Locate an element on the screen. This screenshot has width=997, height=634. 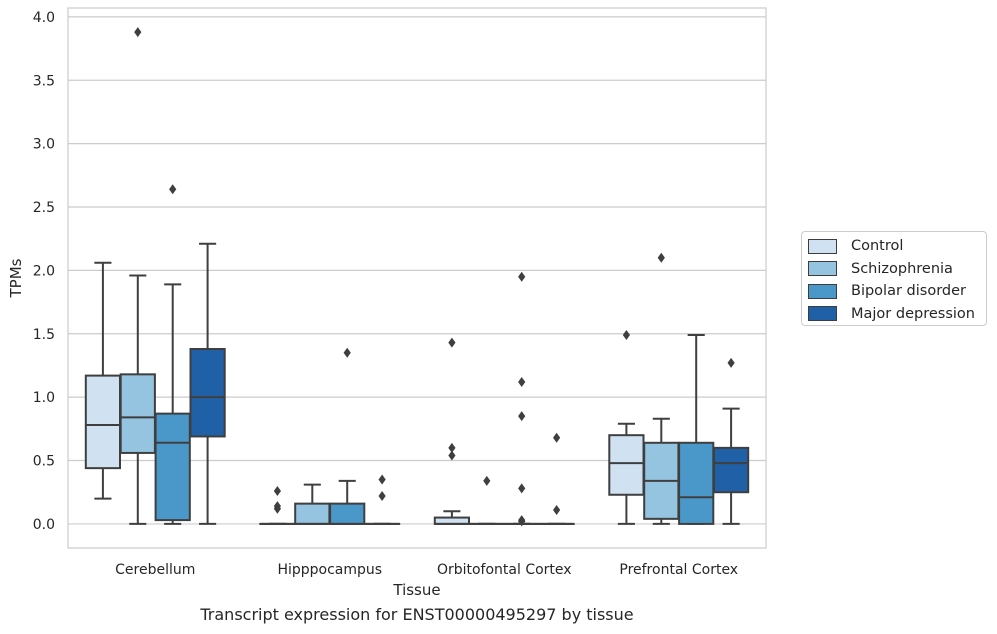
legend-item: Major depression is located at coordinates (897, 314).